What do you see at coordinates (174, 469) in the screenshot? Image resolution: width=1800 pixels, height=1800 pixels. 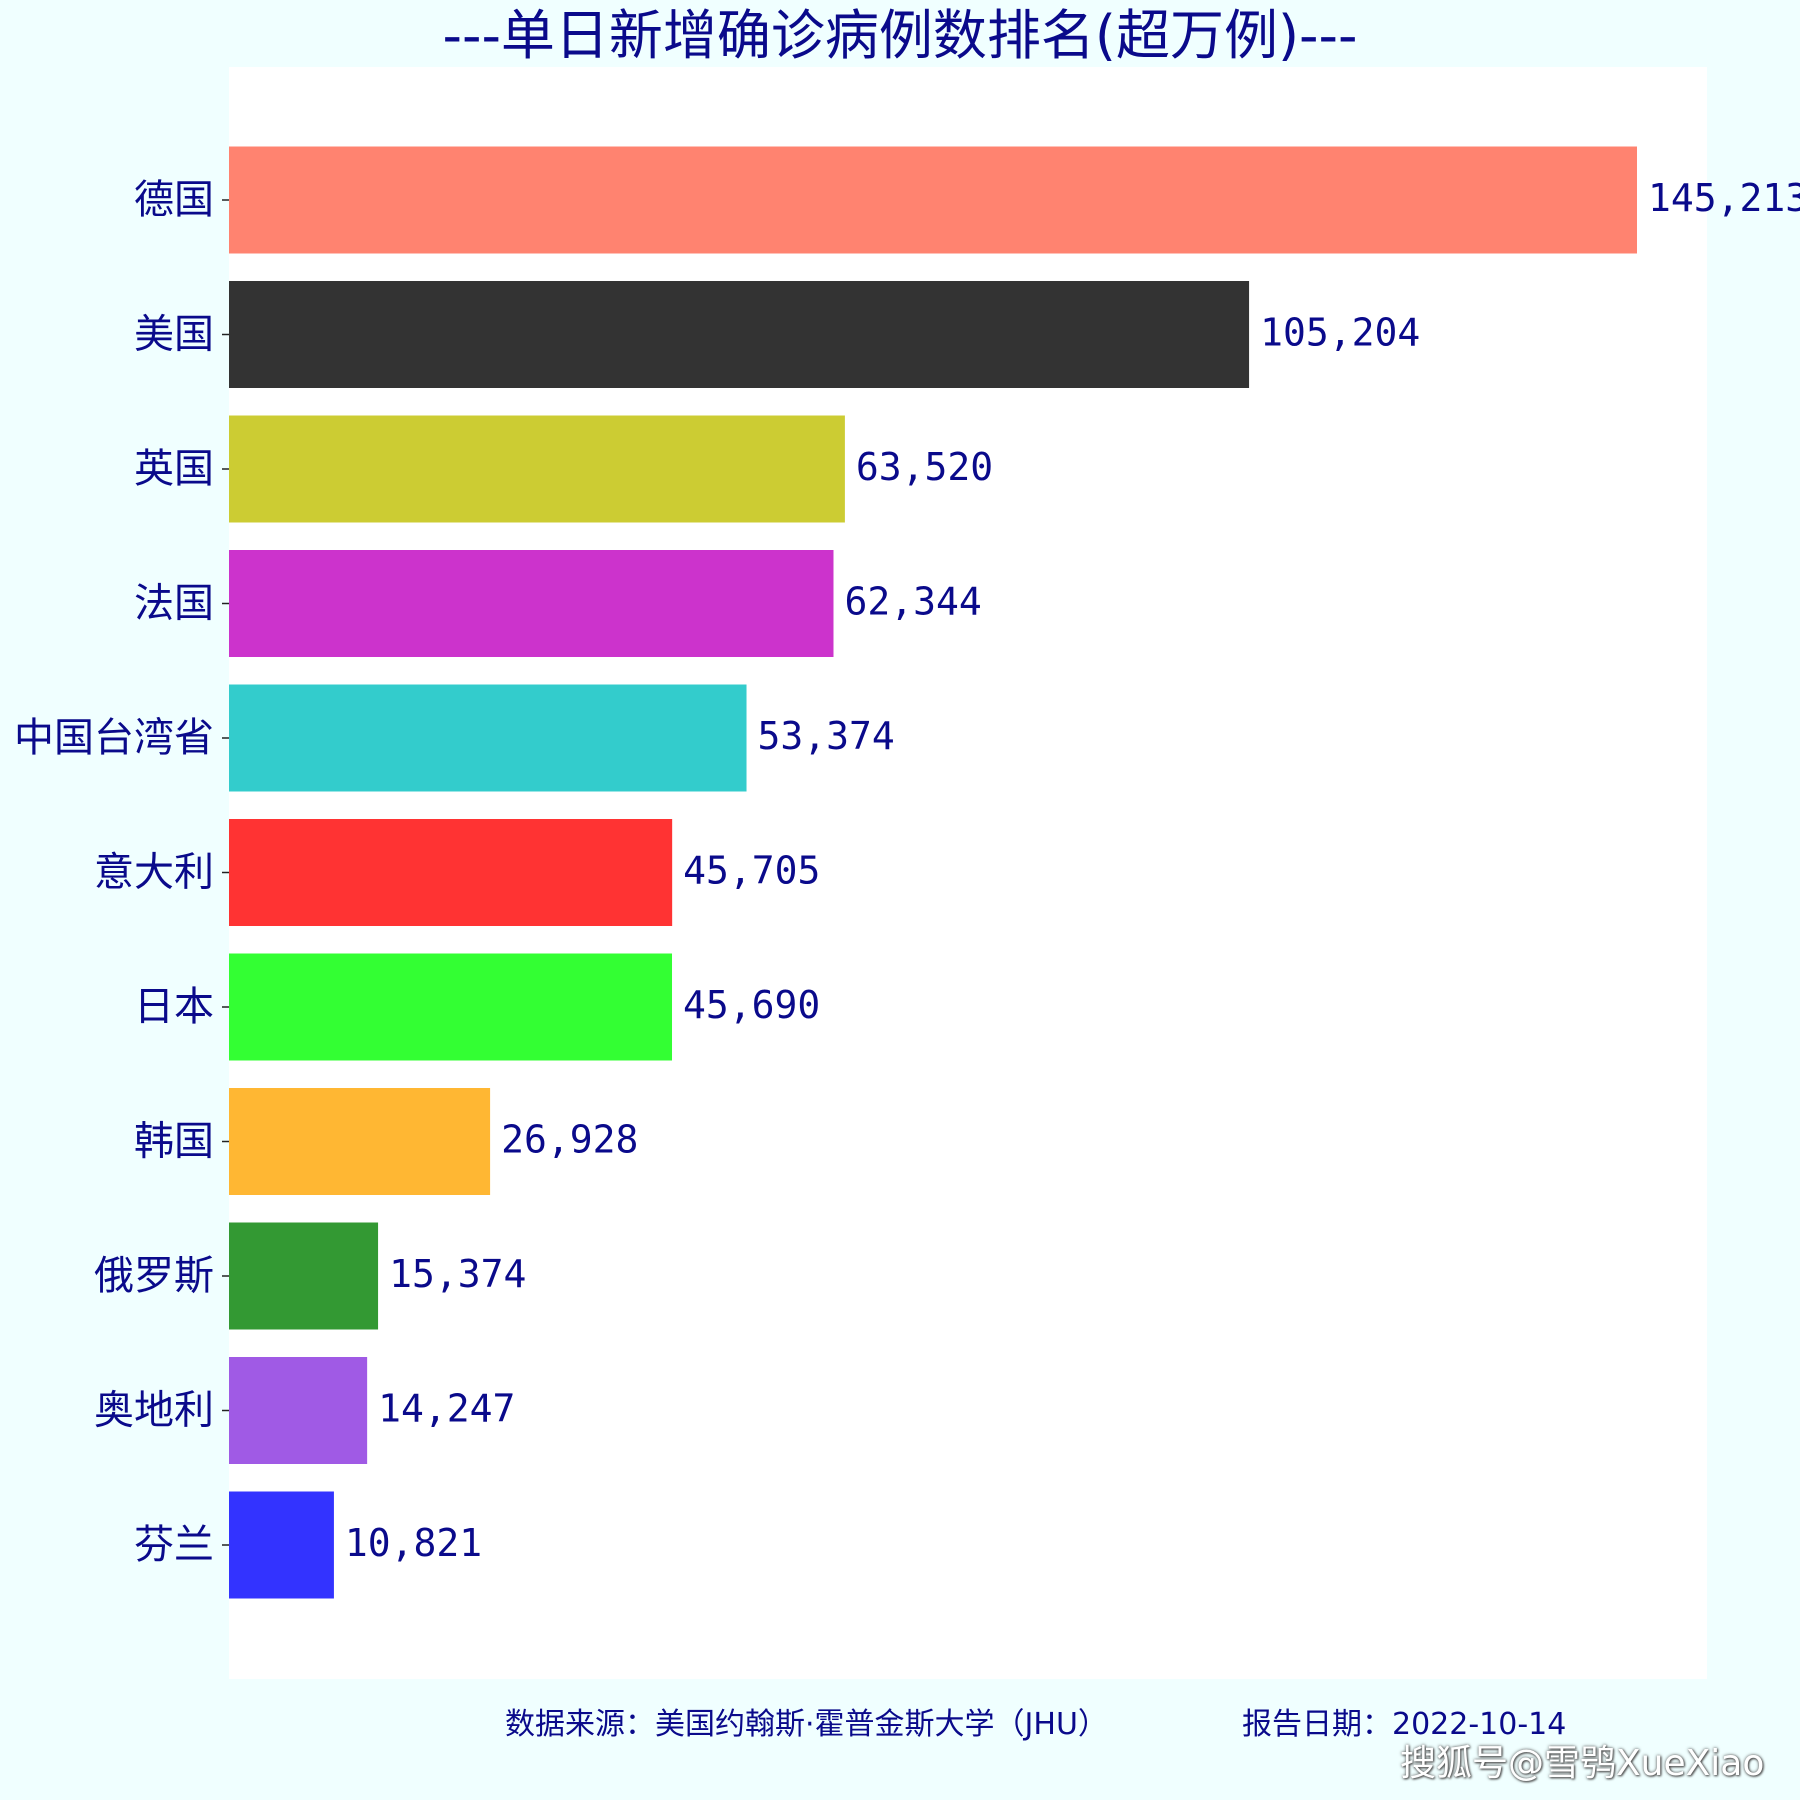 I see `category-label: 英国` at bounding box center [174, 469].